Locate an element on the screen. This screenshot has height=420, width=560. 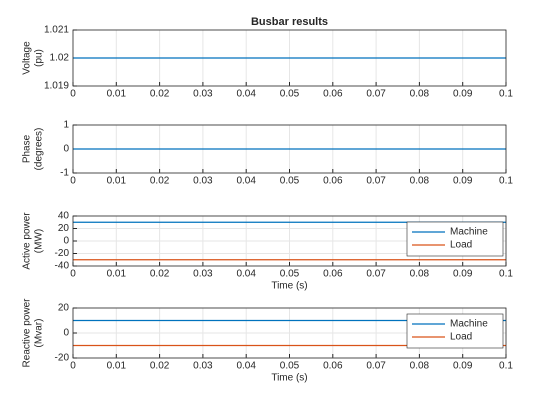
y-axis-label-line: Voltage is located at coordinates (27, 58).